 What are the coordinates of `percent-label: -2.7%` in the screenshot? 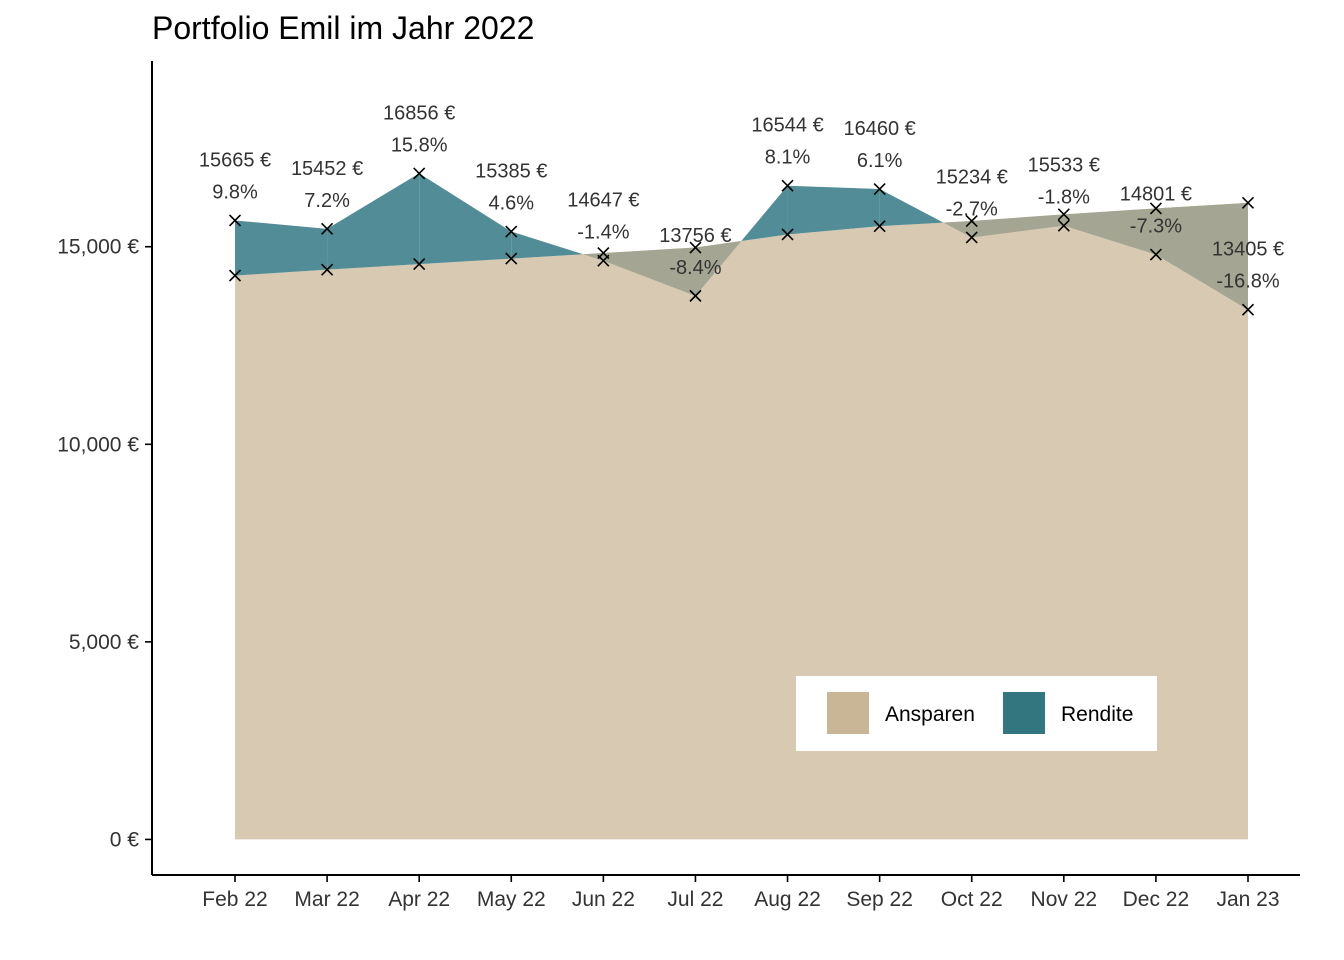 It's located at (972, 209).